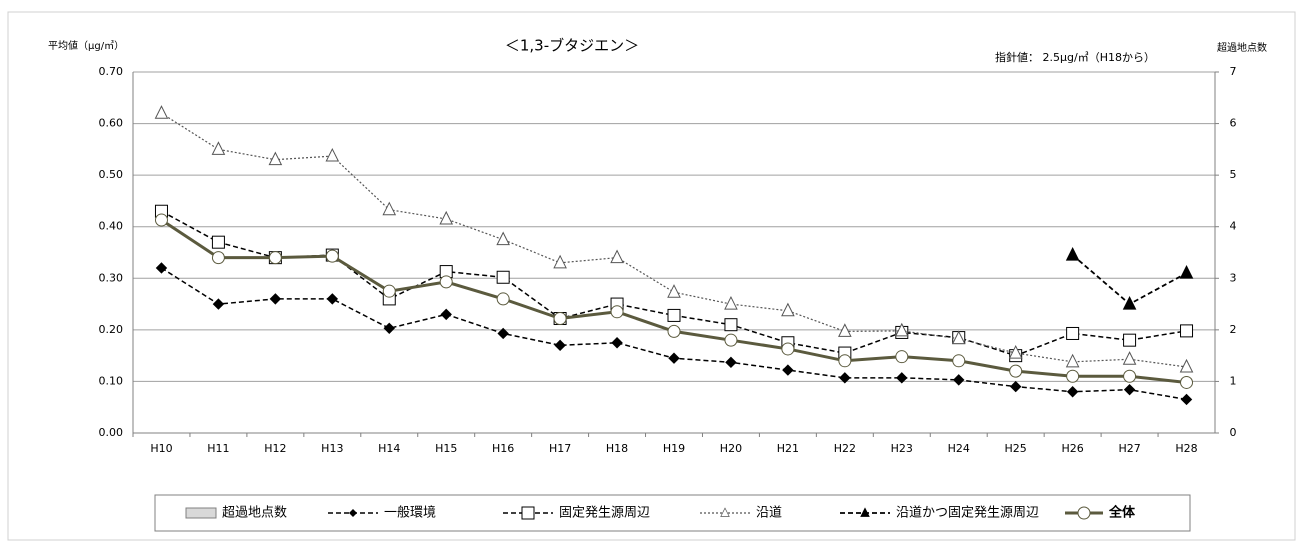 The image size is (1303, 542). I want to click on x-tick-label: H17, so click(560, 448).